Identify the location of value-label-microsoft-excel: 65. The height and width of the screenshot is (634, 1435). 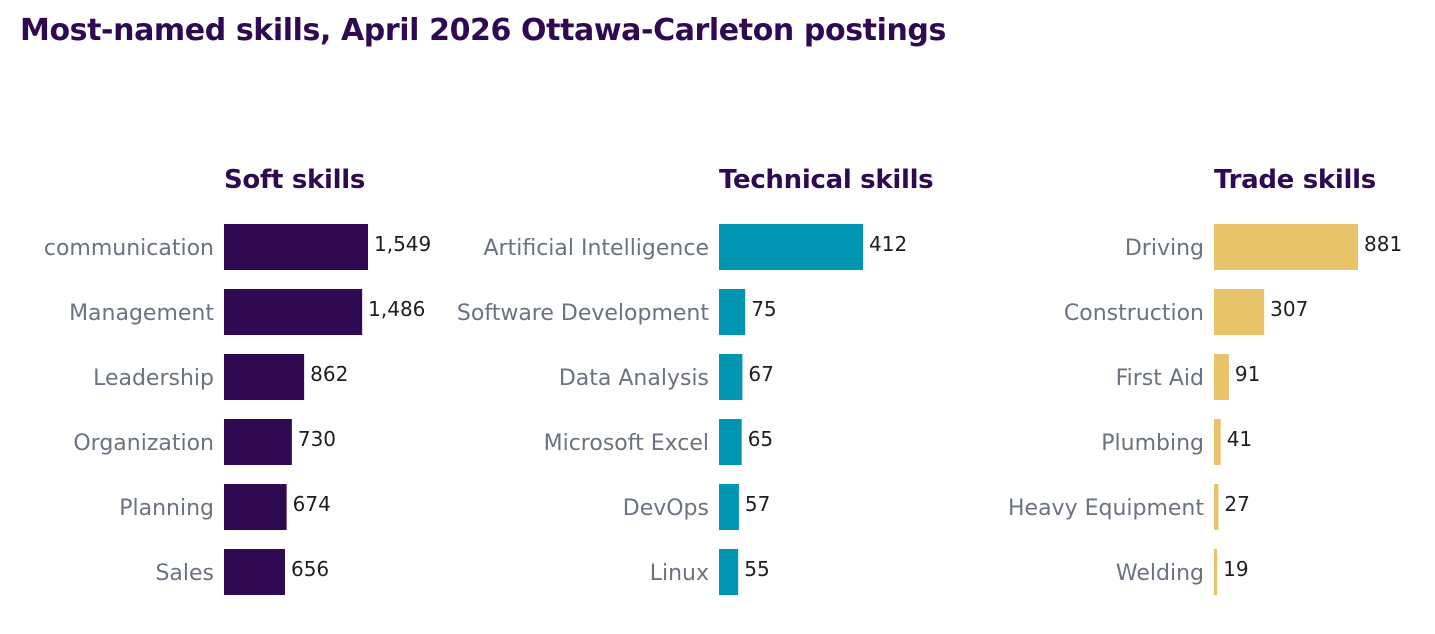
(760, 439).